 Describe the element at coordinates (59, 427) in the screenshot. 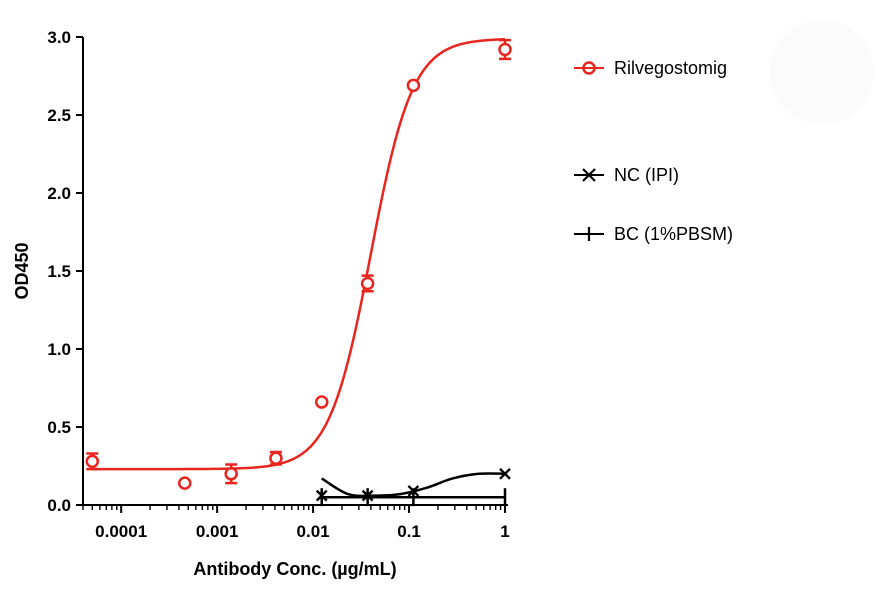

I see `y-tick-label: 0.5` at that location.